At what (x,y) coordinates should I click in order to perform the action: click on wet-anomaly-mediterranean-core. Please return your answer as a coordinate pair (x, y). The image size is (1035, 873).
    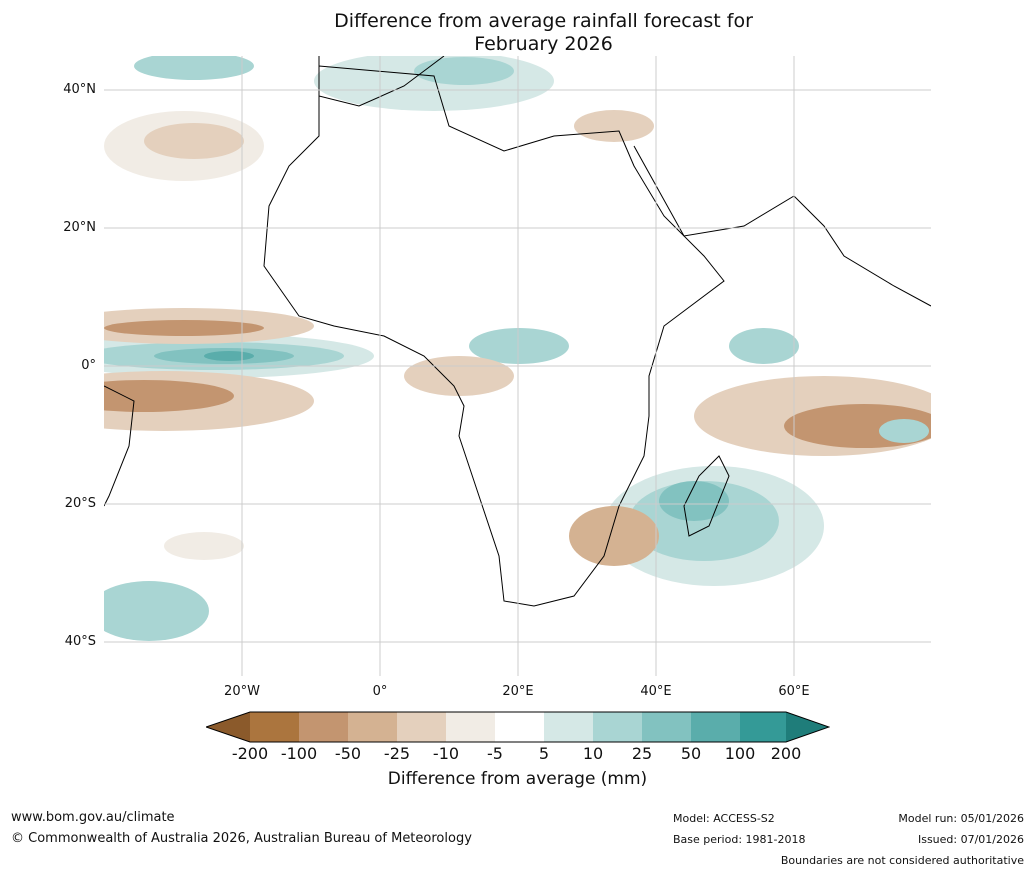
    Looking at the image, I should click on (464, 71).